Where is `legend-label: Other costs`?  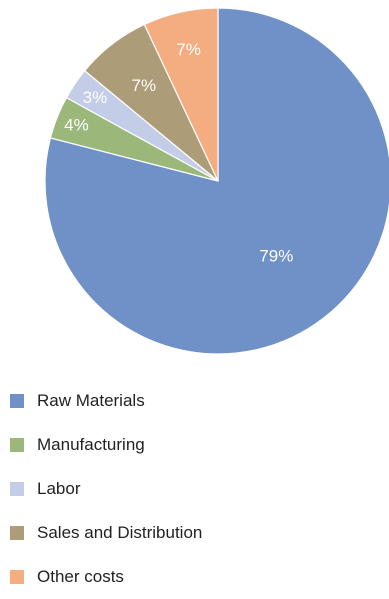 legend-label: Other costs is located at coordinates (80, 576).